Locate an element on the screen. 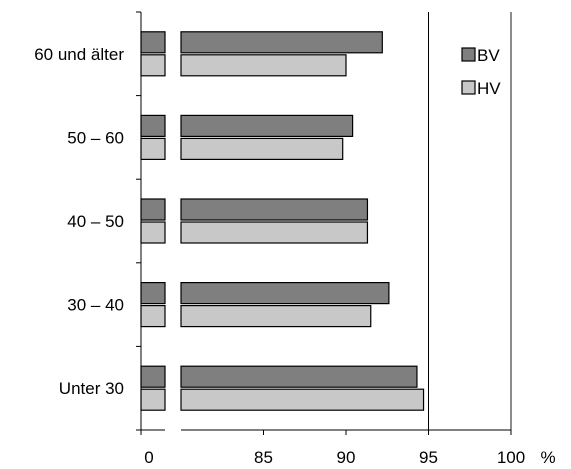  x-tick-label-2: 90 is located at coordinates (346, 457).